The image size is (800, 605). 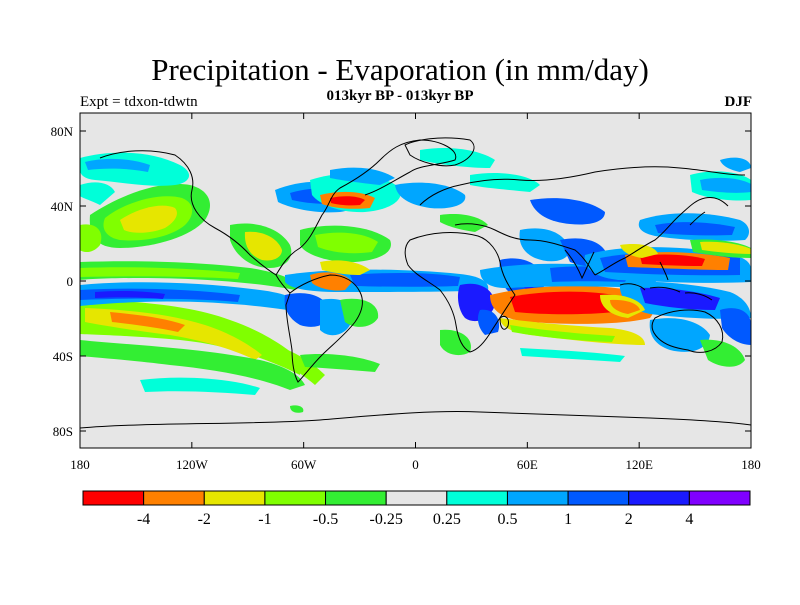 I want to click on legend-label: 0.25, so click(x=447, y=519).